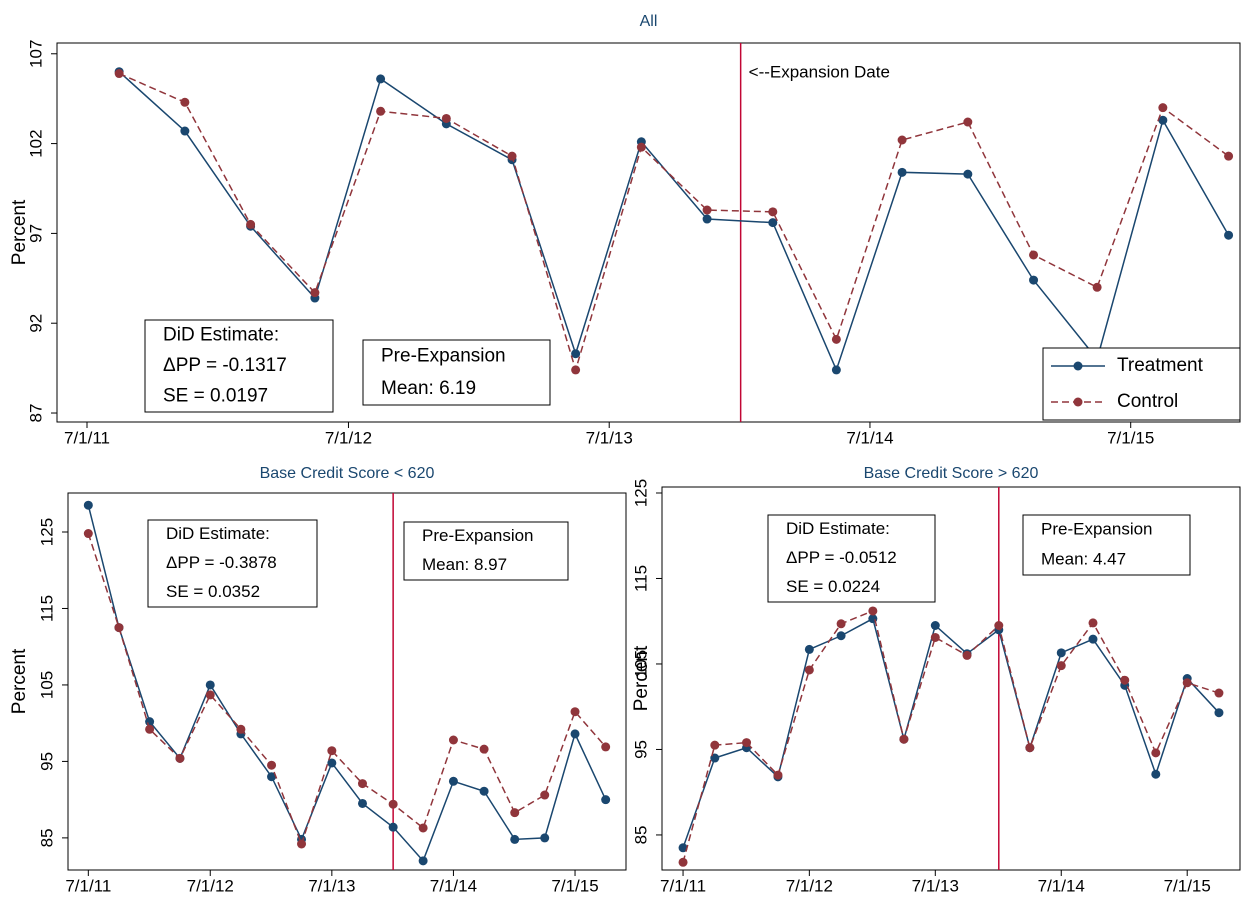  I want to click on annotation-text: SE = 0.0224, so click(833, 586).